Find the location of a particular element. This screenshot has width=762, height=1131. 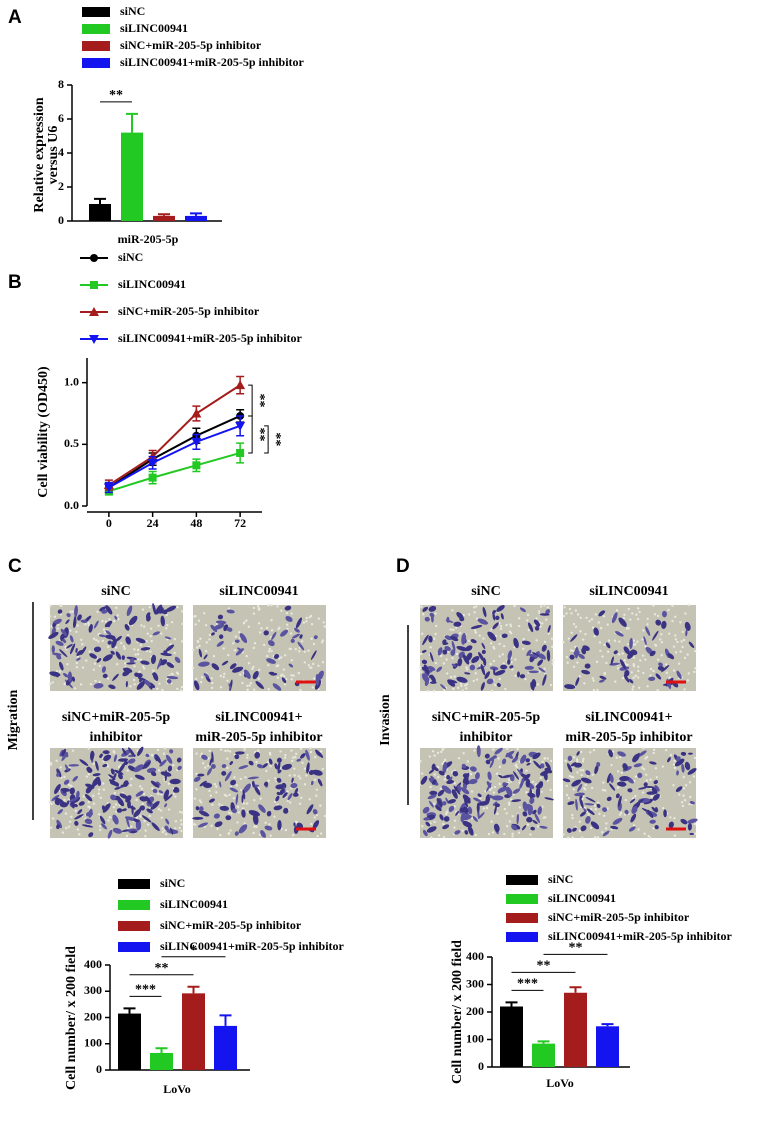

bar is located at coordinates (543, 1055).